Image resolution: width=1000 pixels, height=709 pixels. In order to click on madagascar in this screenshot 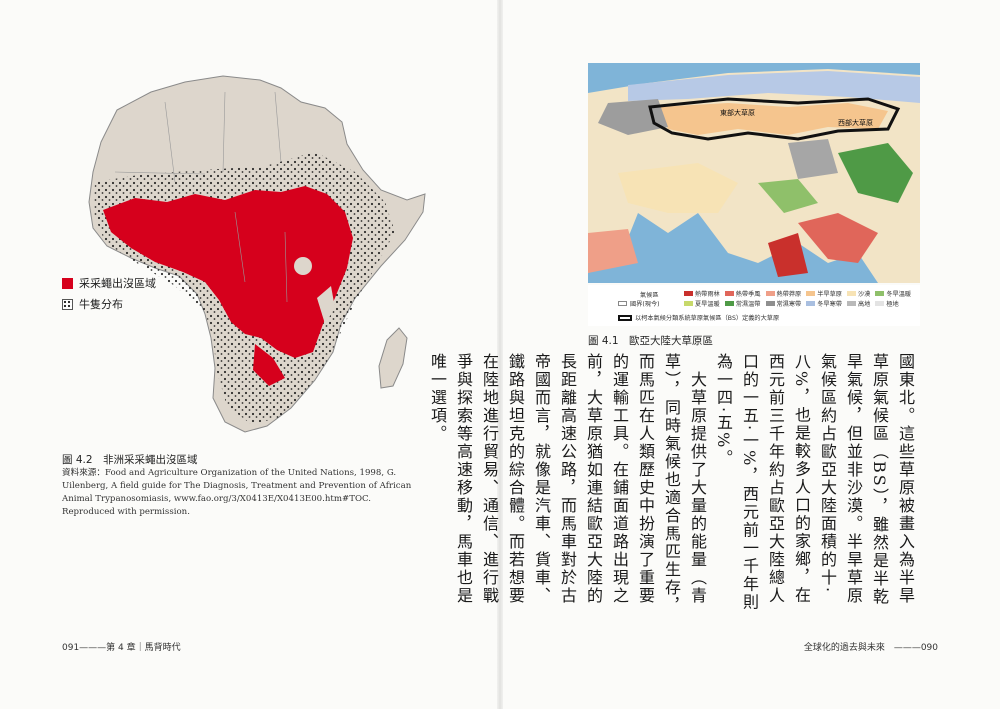, I will do `click(393, 358)`.